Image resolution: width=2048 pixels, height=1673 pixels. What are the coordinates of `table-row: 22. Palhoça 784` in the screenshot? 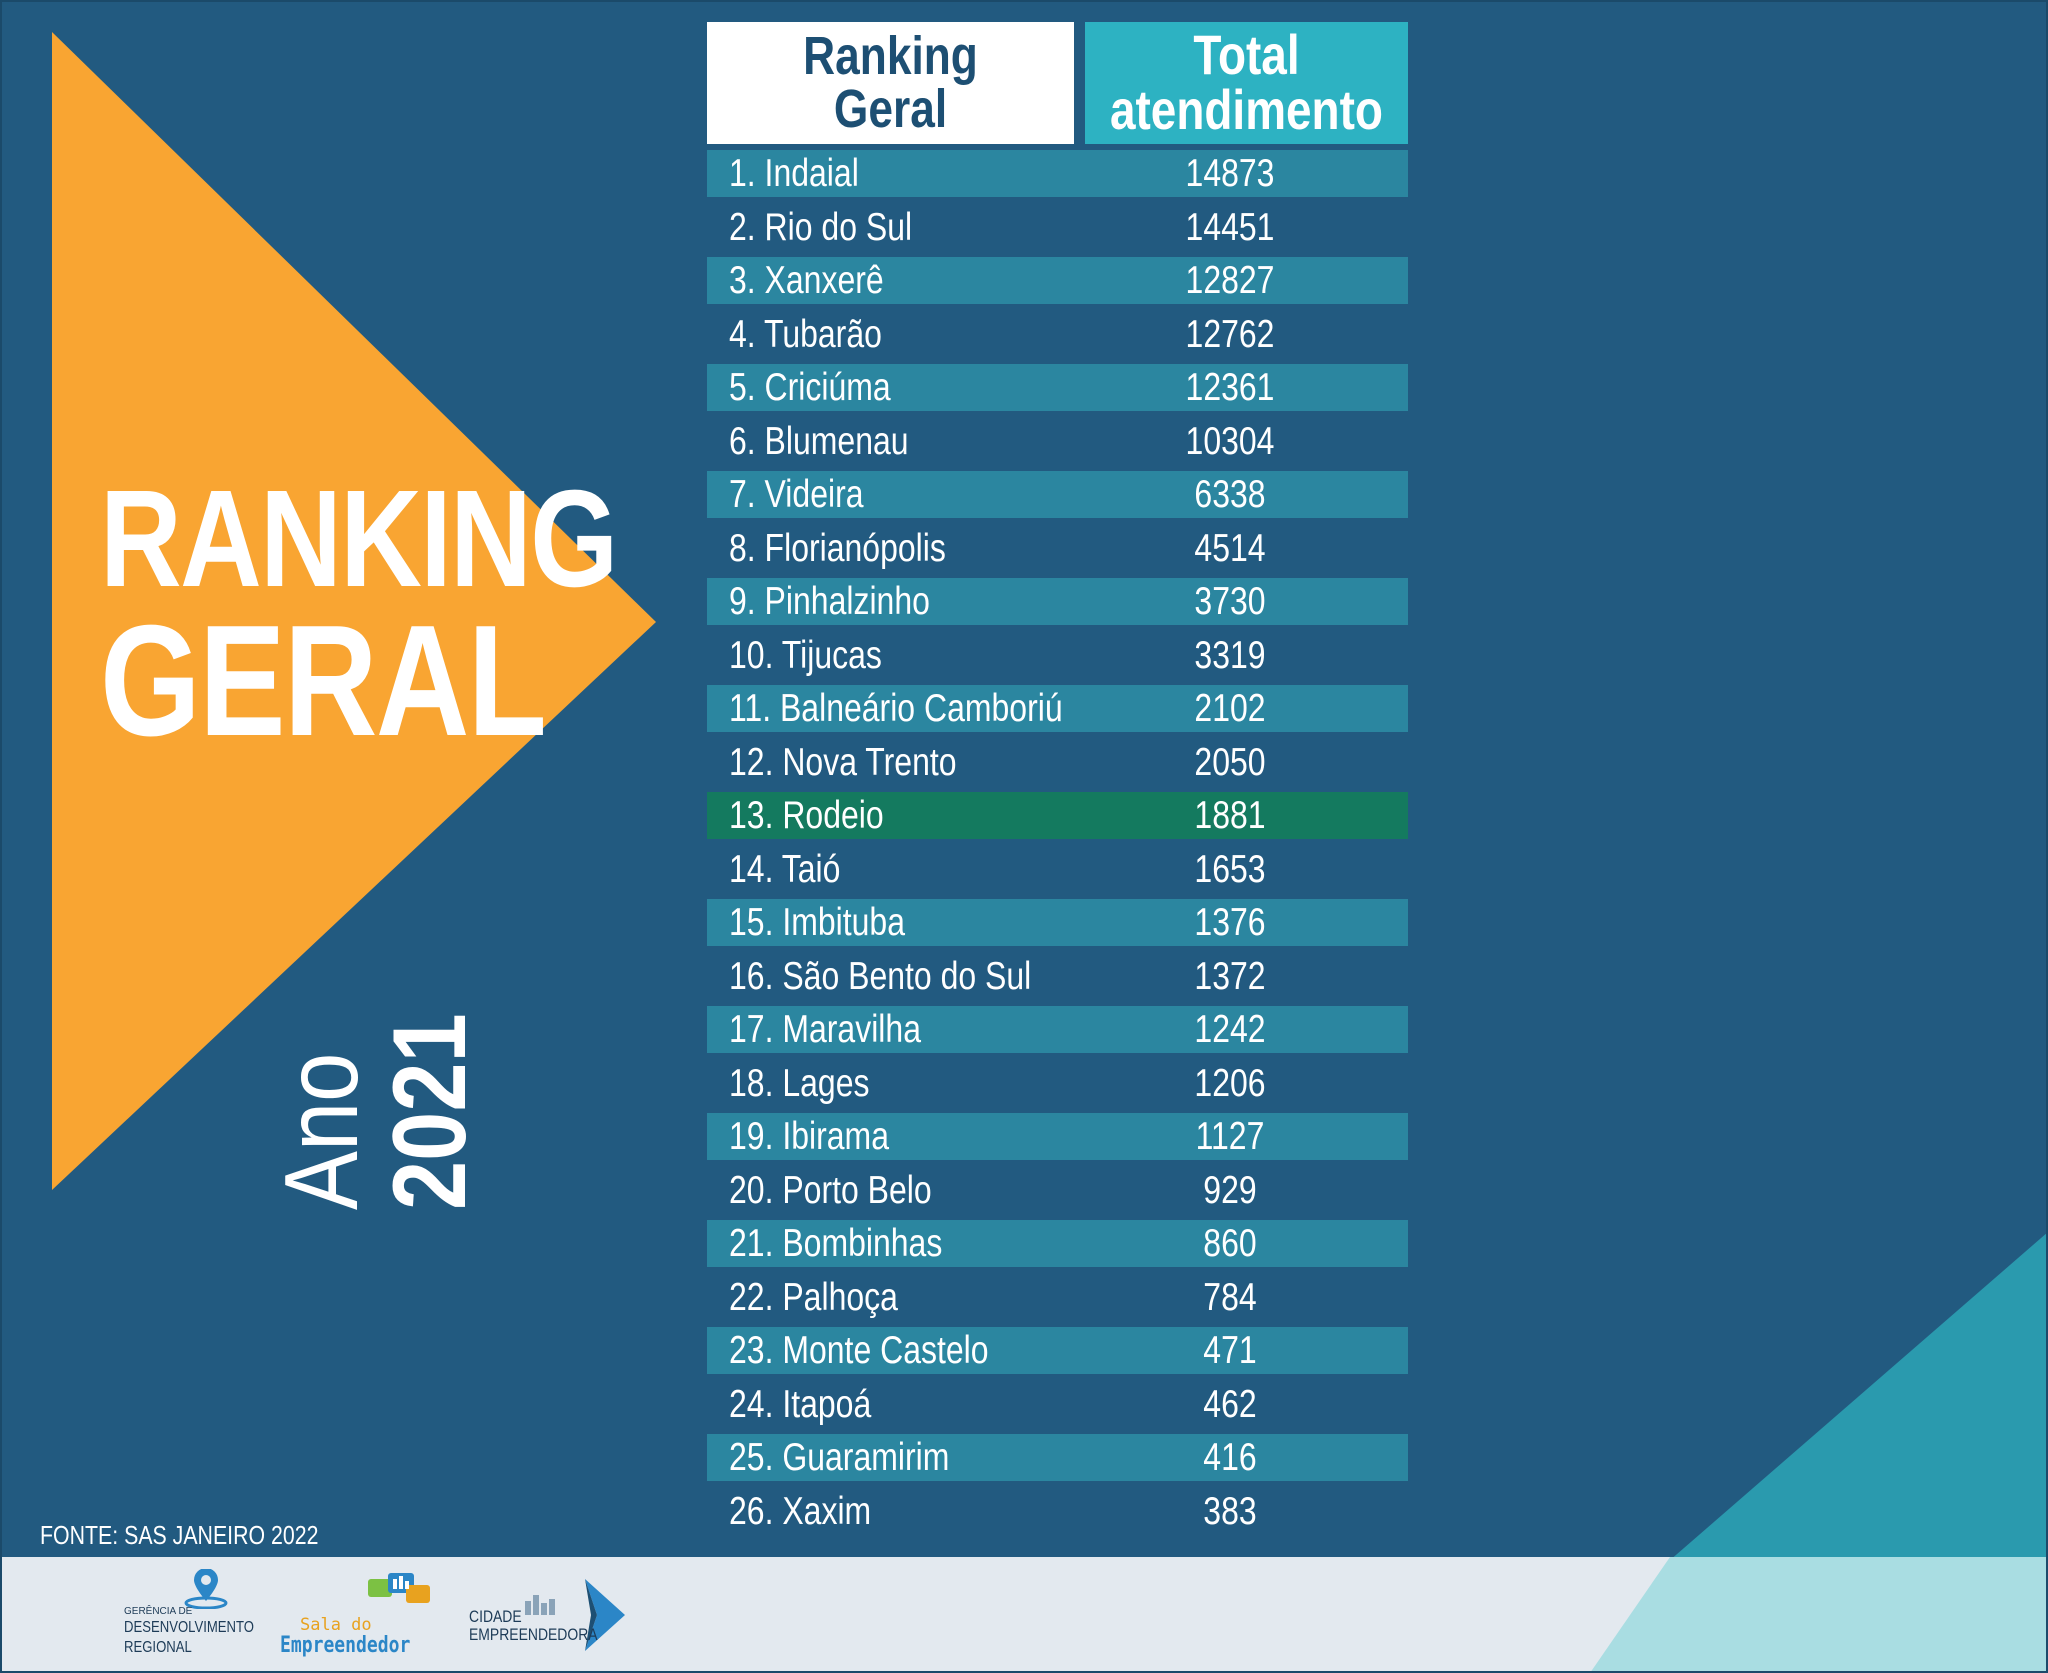 It's located at (1057, 1297).